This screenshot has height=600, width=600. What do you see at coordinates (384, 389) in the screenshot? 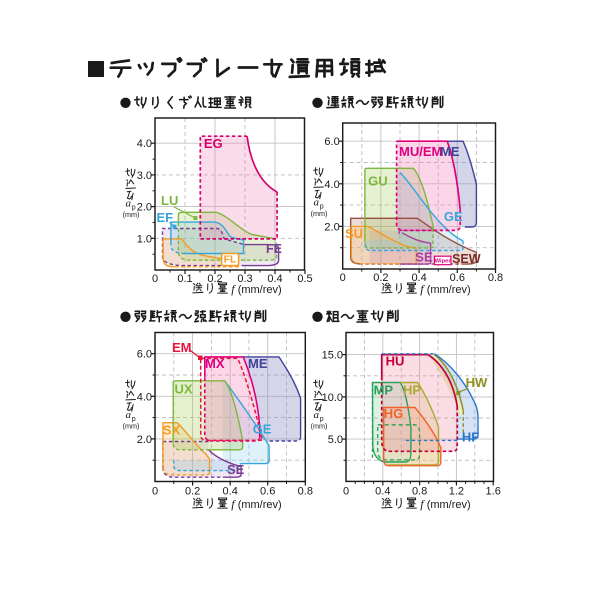
I see `svg-text: MP` at bounding box center [384, 389].